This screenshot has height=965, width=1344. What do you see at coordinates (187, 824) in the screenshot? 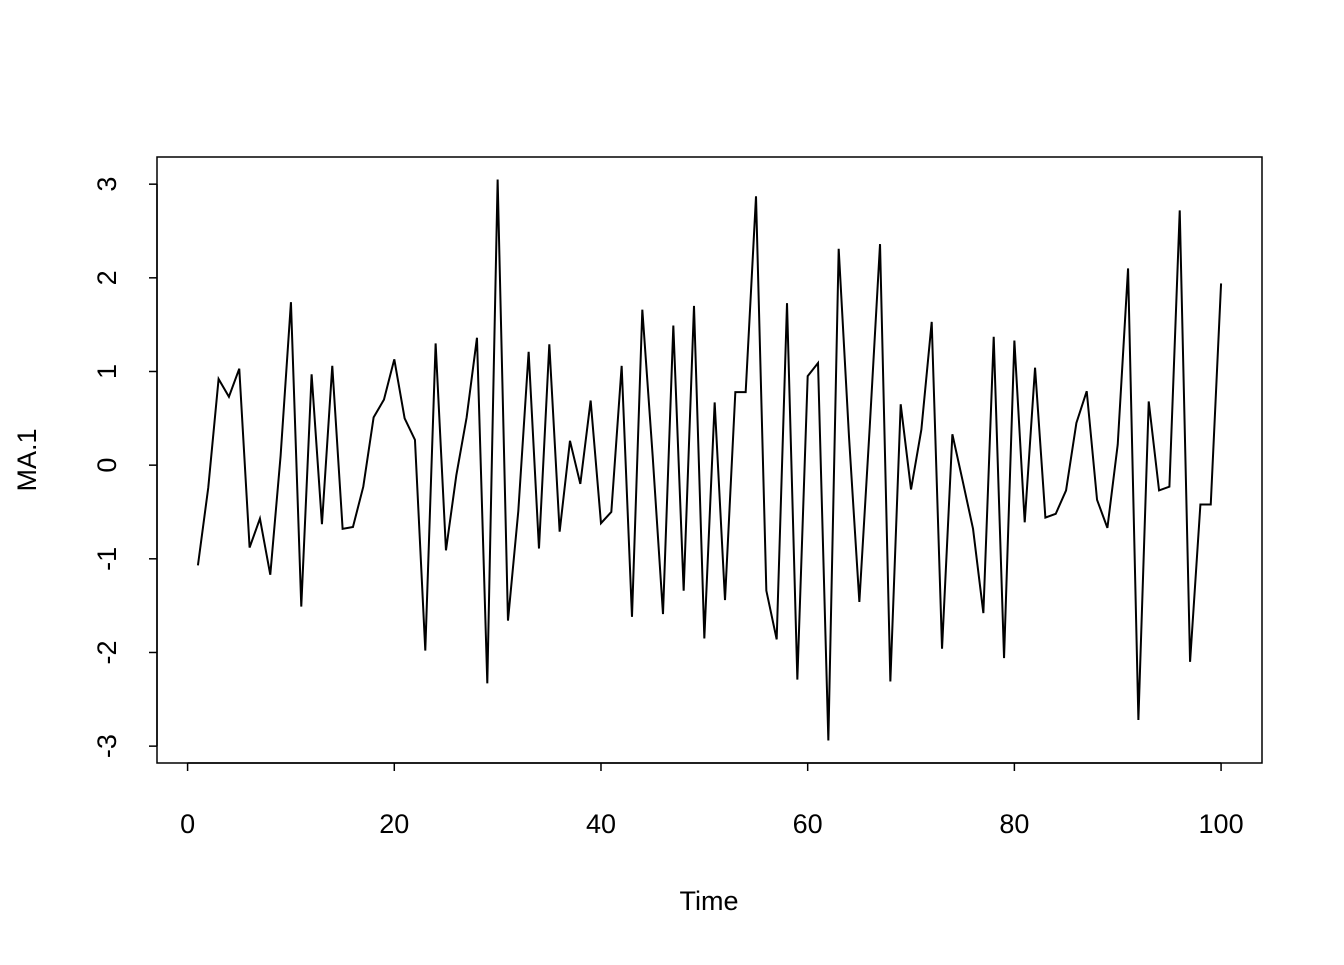
I see `x-tick-label: 0` at bounding box center [187, 824].